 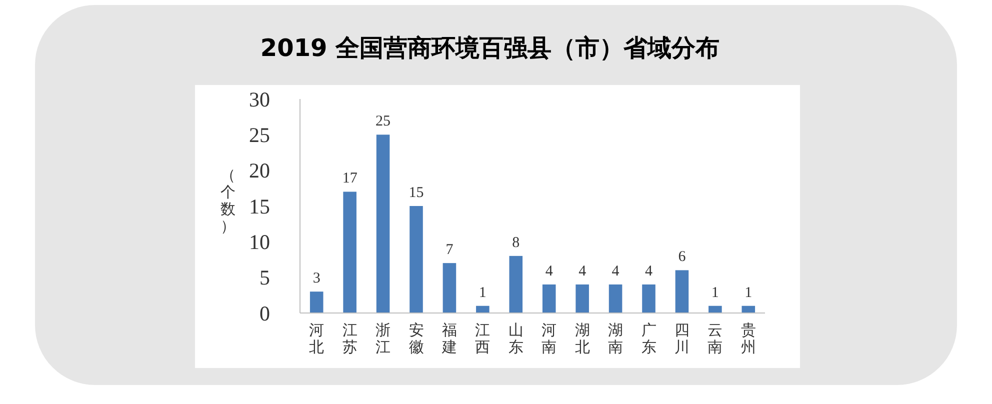 I want to click on x-tick-label: 江苏, so click(x=350, y=338).